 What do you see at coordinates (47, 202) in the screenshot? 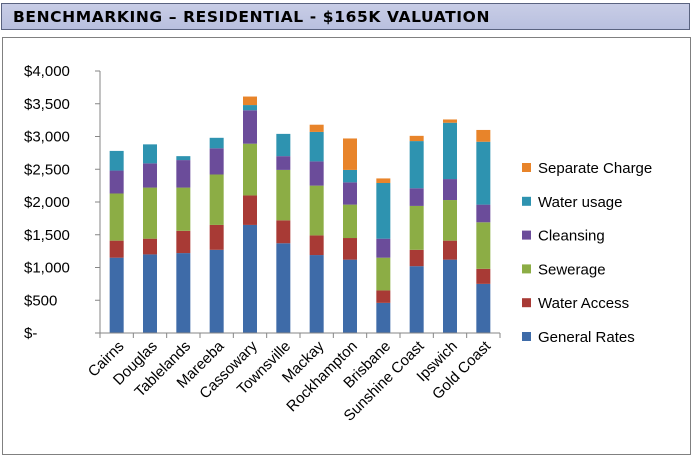
I see `y-tick-label: $2,000` at bounding box center [47, 202].